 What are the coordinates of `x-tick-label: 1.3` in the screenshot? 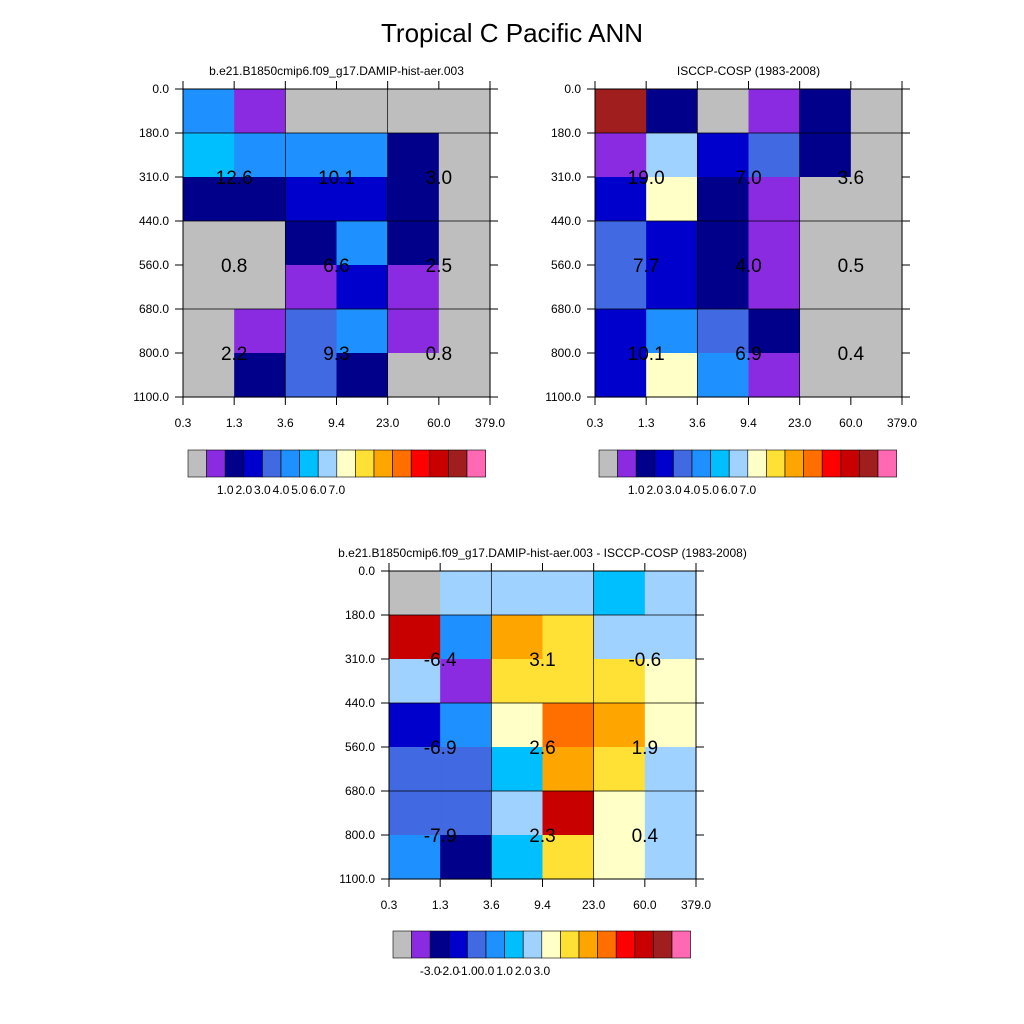 It's located at (646, 423).